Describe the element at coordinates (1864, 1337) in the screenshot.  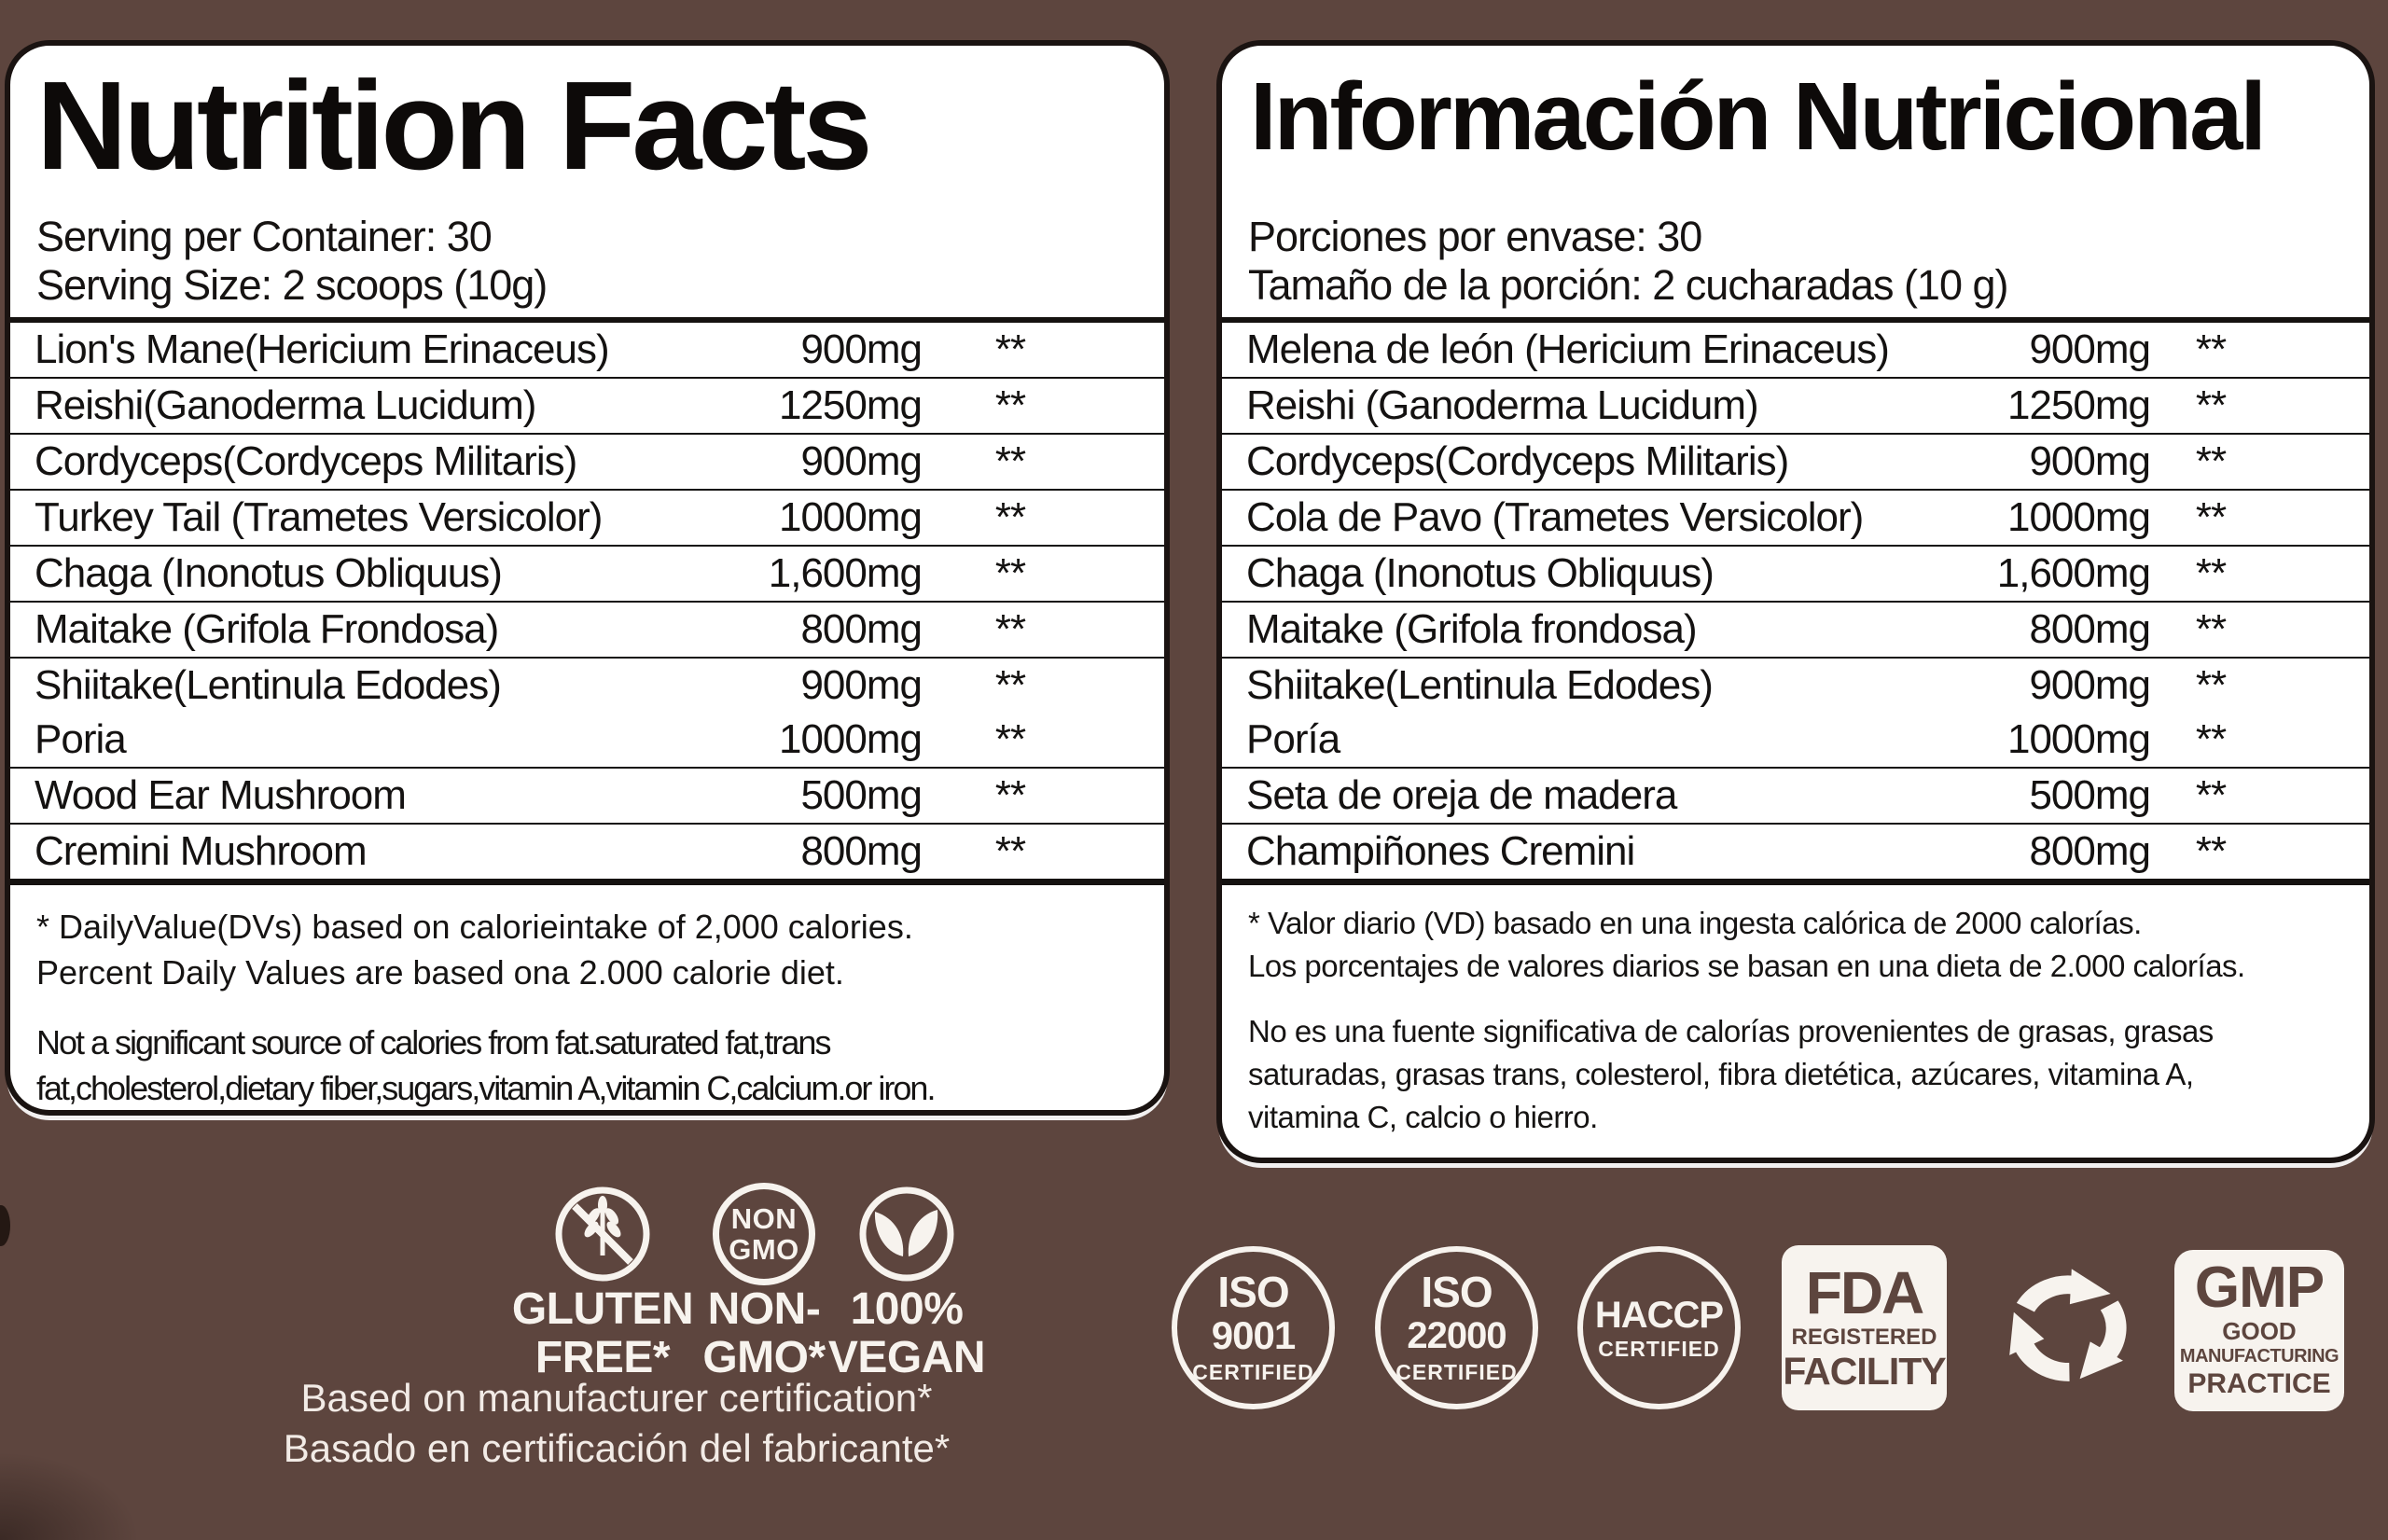
I see `fda-line2: REGISTERED` at that location.